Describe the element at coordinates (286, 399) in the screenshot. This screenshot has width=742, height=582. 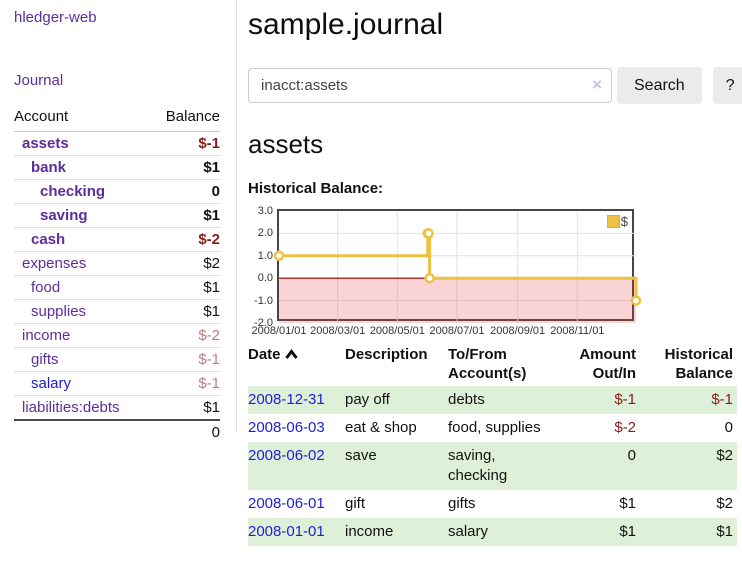
I see `transaction-date-link: 2008-12-31` at that location.